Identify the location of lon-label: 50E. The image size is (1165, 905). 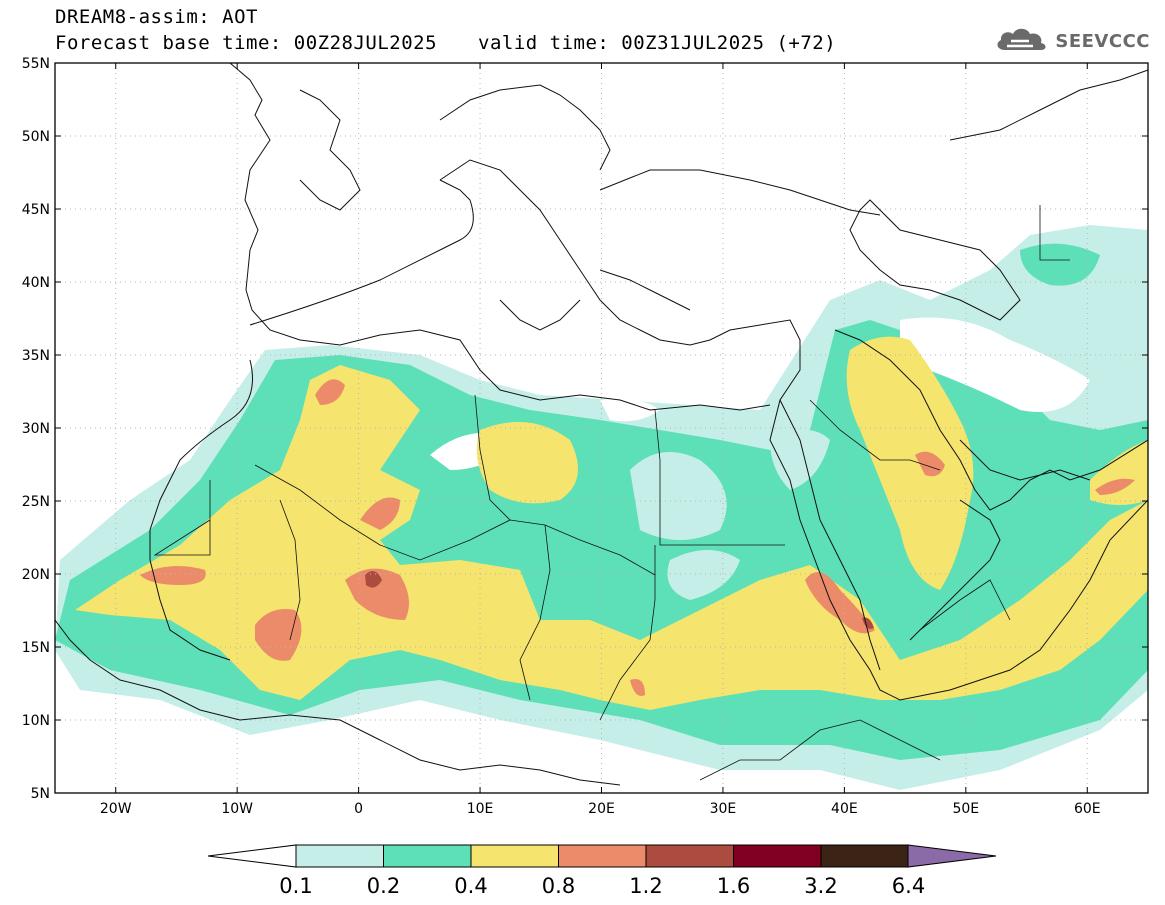
(965, 809).